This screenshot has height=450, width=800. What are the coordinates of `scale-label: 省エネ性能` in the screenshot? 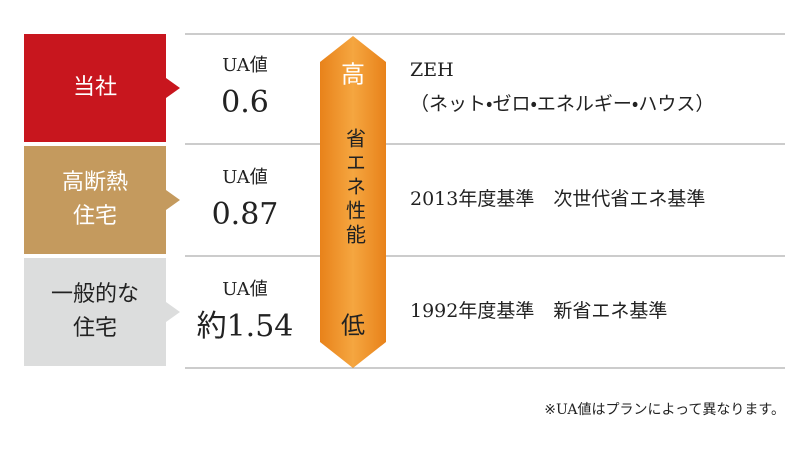 It's located at (355, 188).